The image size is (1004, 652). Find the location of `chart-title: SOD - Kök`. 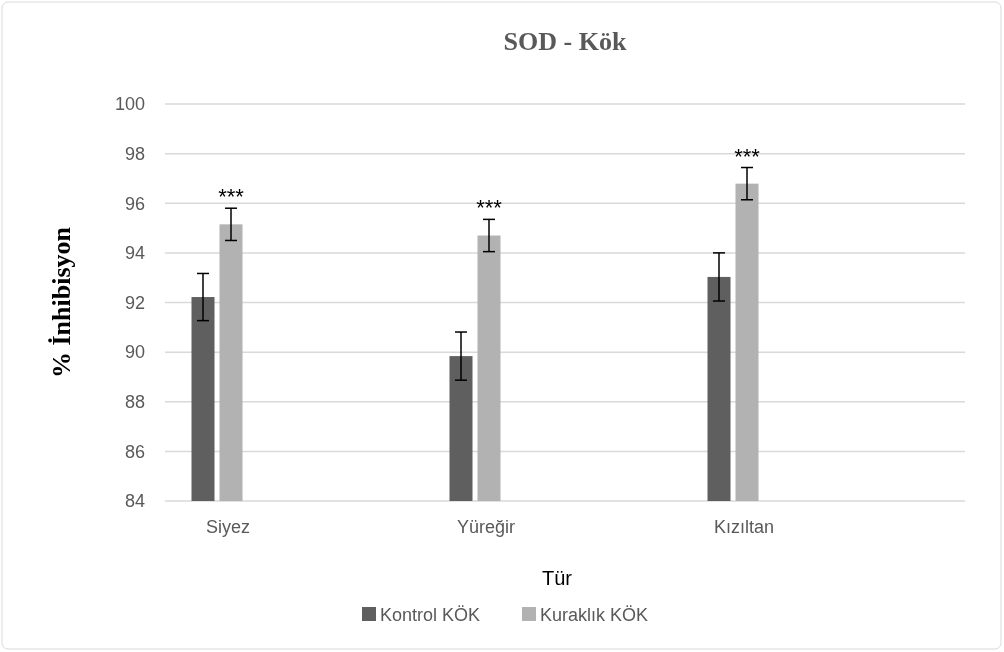

chart-title: SOD - Kök is located at coordinates (565, 41).